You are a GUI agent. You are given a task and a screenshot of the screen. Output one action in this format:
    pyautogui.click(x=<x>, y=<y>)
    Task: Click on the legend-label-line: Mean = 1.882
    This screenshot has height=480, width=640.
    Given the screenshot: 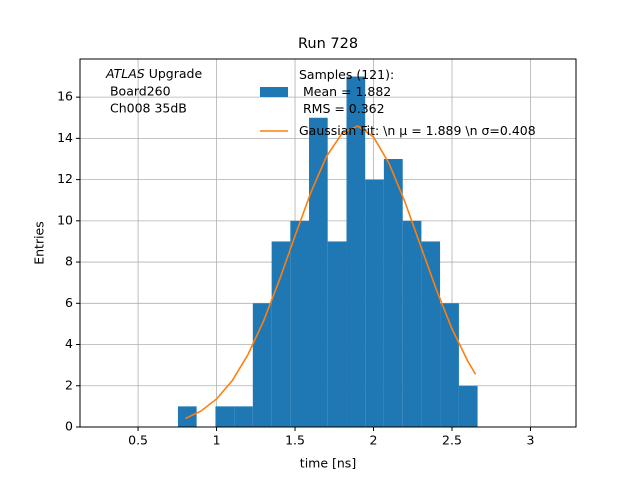 What is the action you would take?
    pyautogui.click(x=345, y=91)
    